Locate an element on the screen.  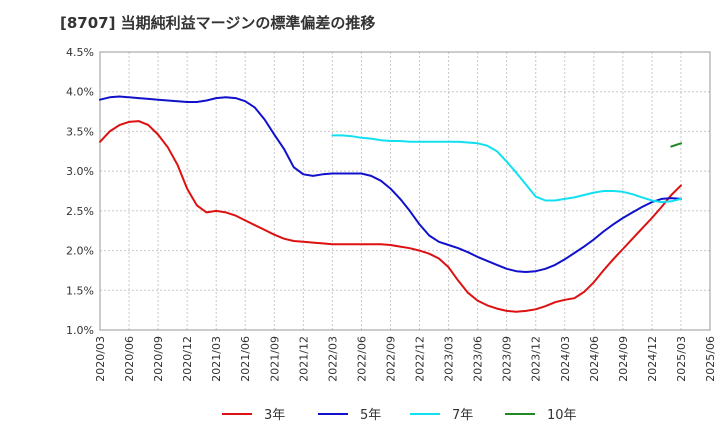
x-tick-label: 2021/09 is located at coordinates (274, 359).